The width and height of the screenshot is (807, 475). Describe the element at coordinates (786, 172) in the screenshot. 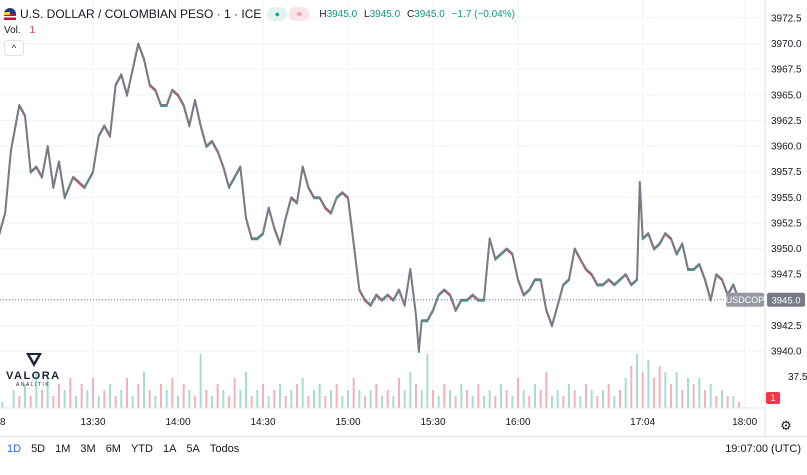

I see `y-tick-label: 3957.5` at that location.